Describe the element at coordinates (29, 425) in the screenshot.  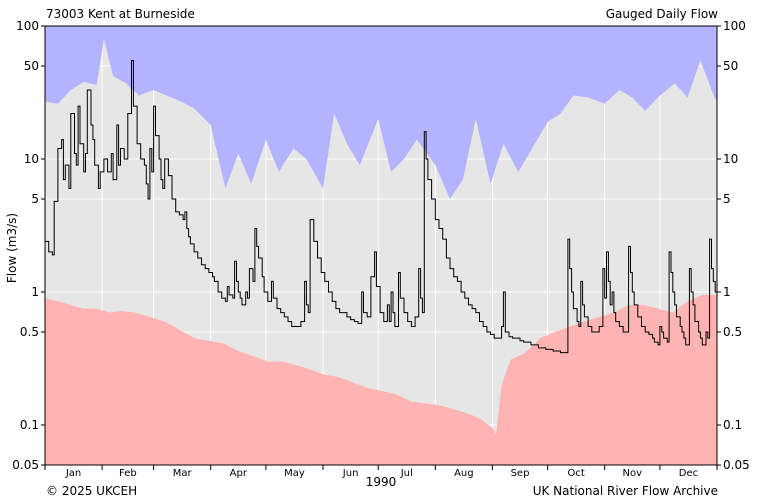
I see `y-tick-label-left: 0.1` at that location.